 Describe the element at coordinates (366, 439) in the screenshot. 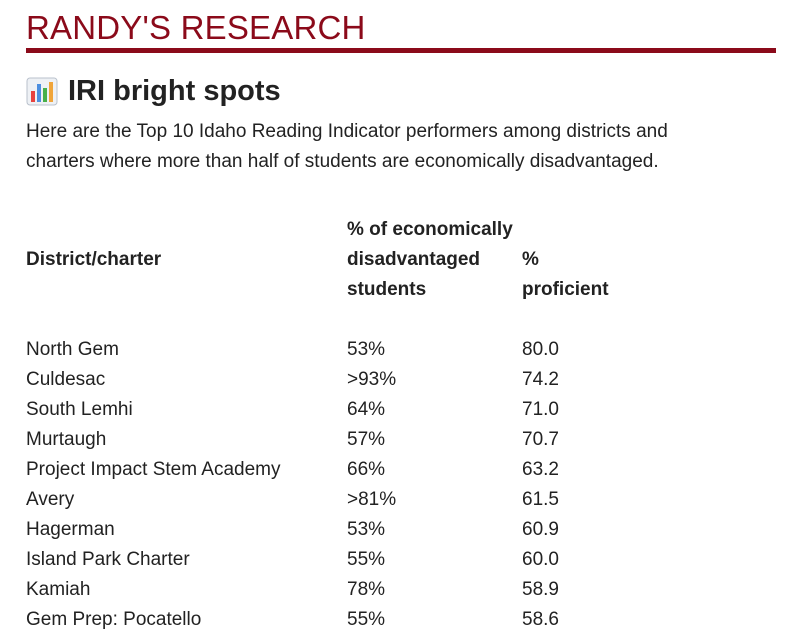

I see `cell-disadvantaged: 57%` at that location.